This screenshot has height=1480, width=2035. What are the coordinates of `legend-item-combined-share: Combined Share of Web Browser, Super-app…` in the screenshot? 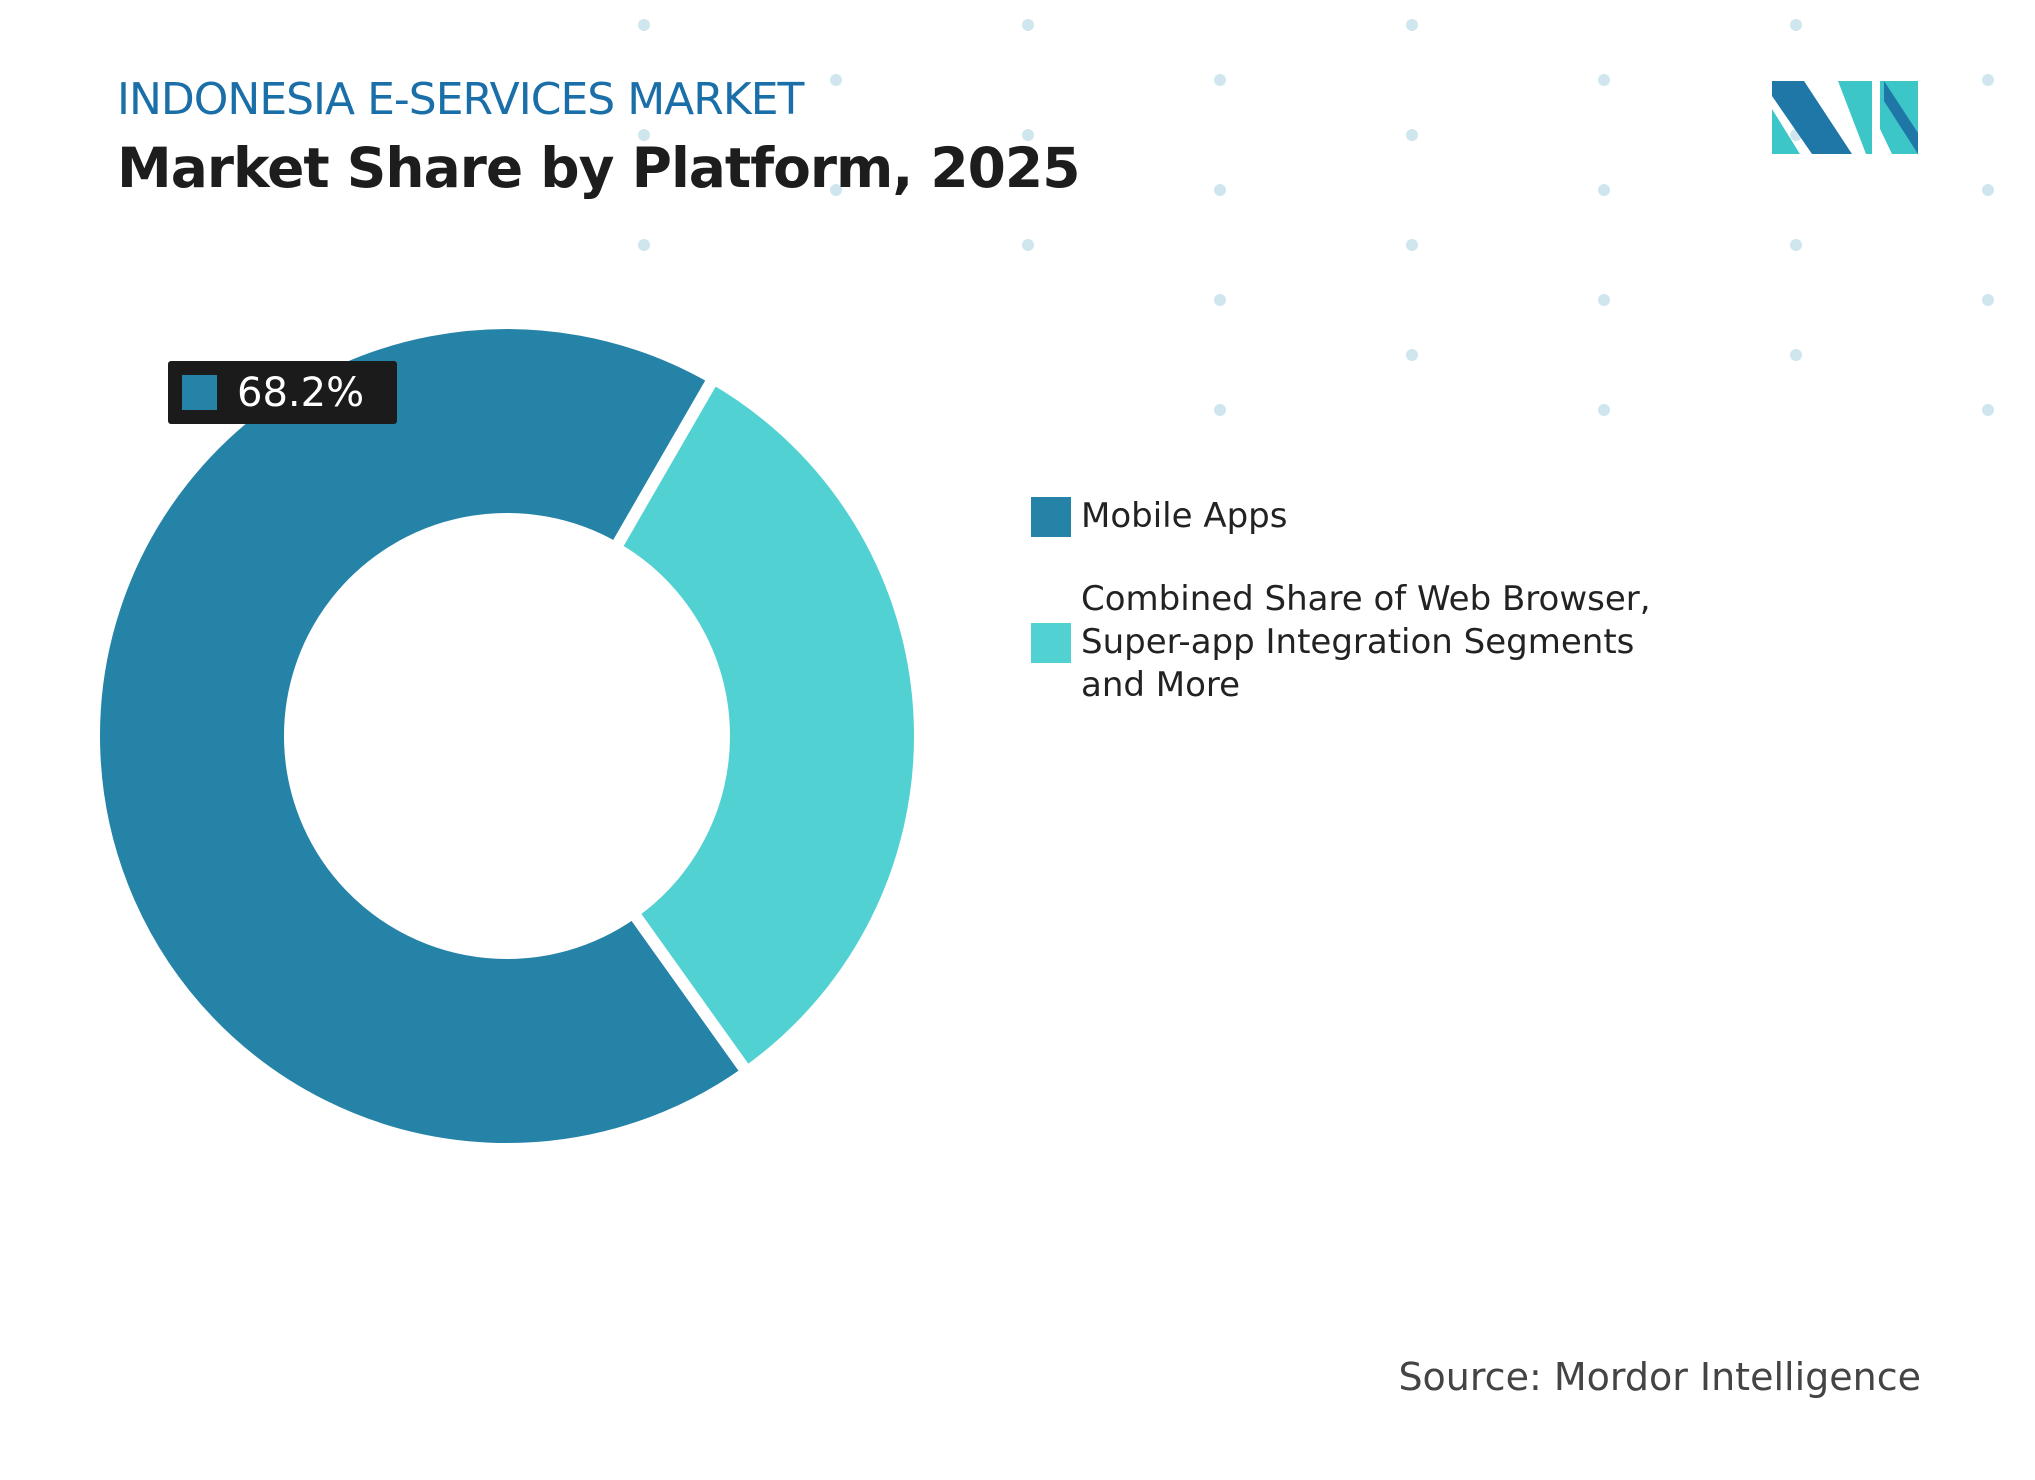 It's located at (1366, 642).